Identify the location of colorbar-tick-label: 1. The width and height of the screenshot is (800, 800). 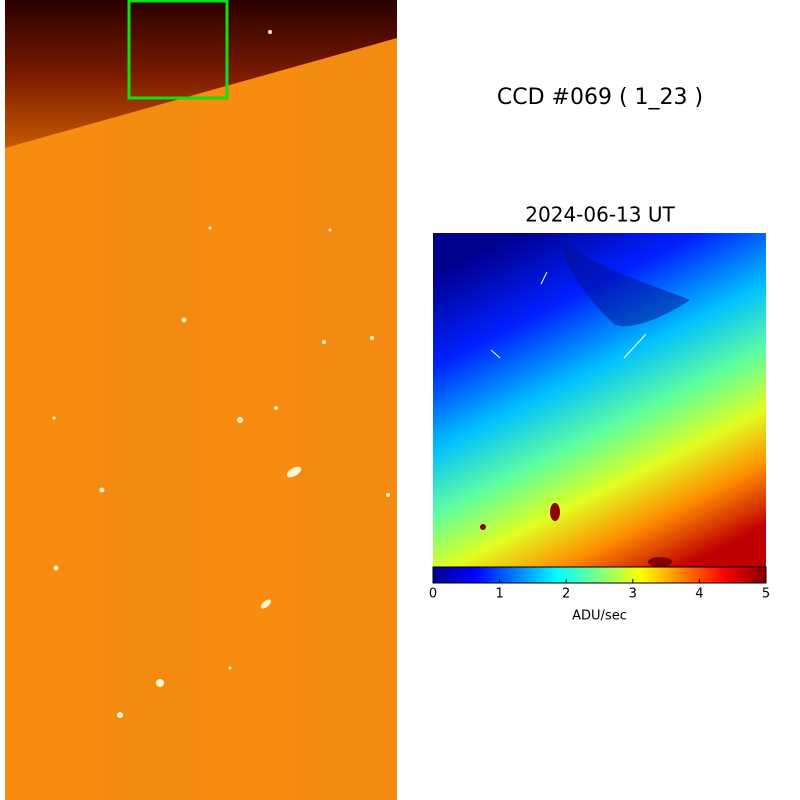
(499, 594).